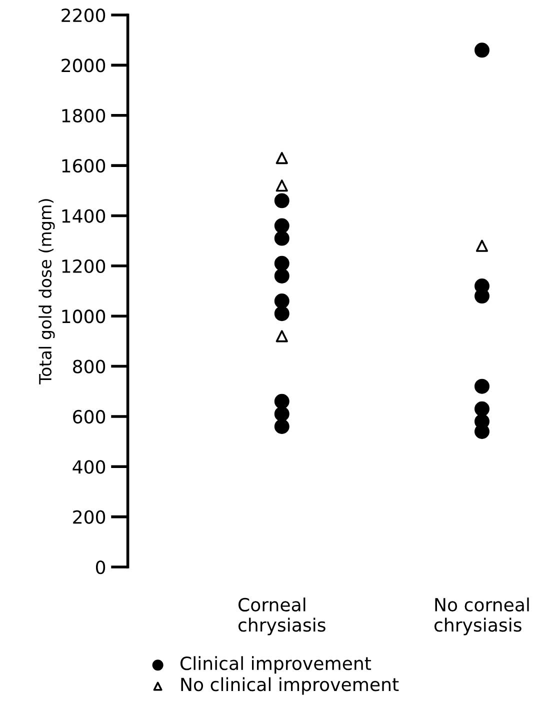 This screenshot has width=537, height=715. I want to click on x-tick-label: Corneal chrysiasis, so click(282, 617).